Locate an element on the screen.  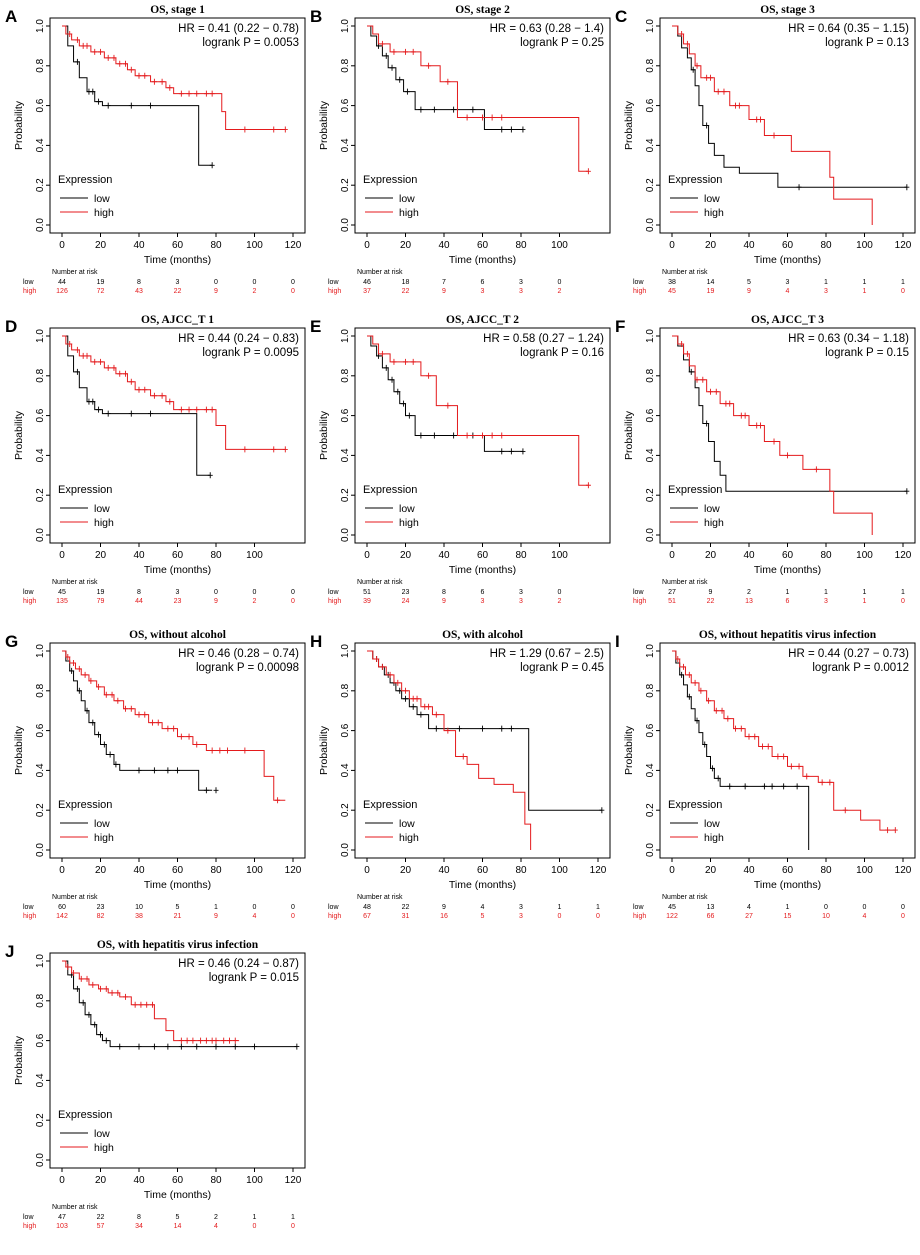
hazard-ratio: HR = 0.44 (0.27 − 0.73) is located at coordinates (848, 654).